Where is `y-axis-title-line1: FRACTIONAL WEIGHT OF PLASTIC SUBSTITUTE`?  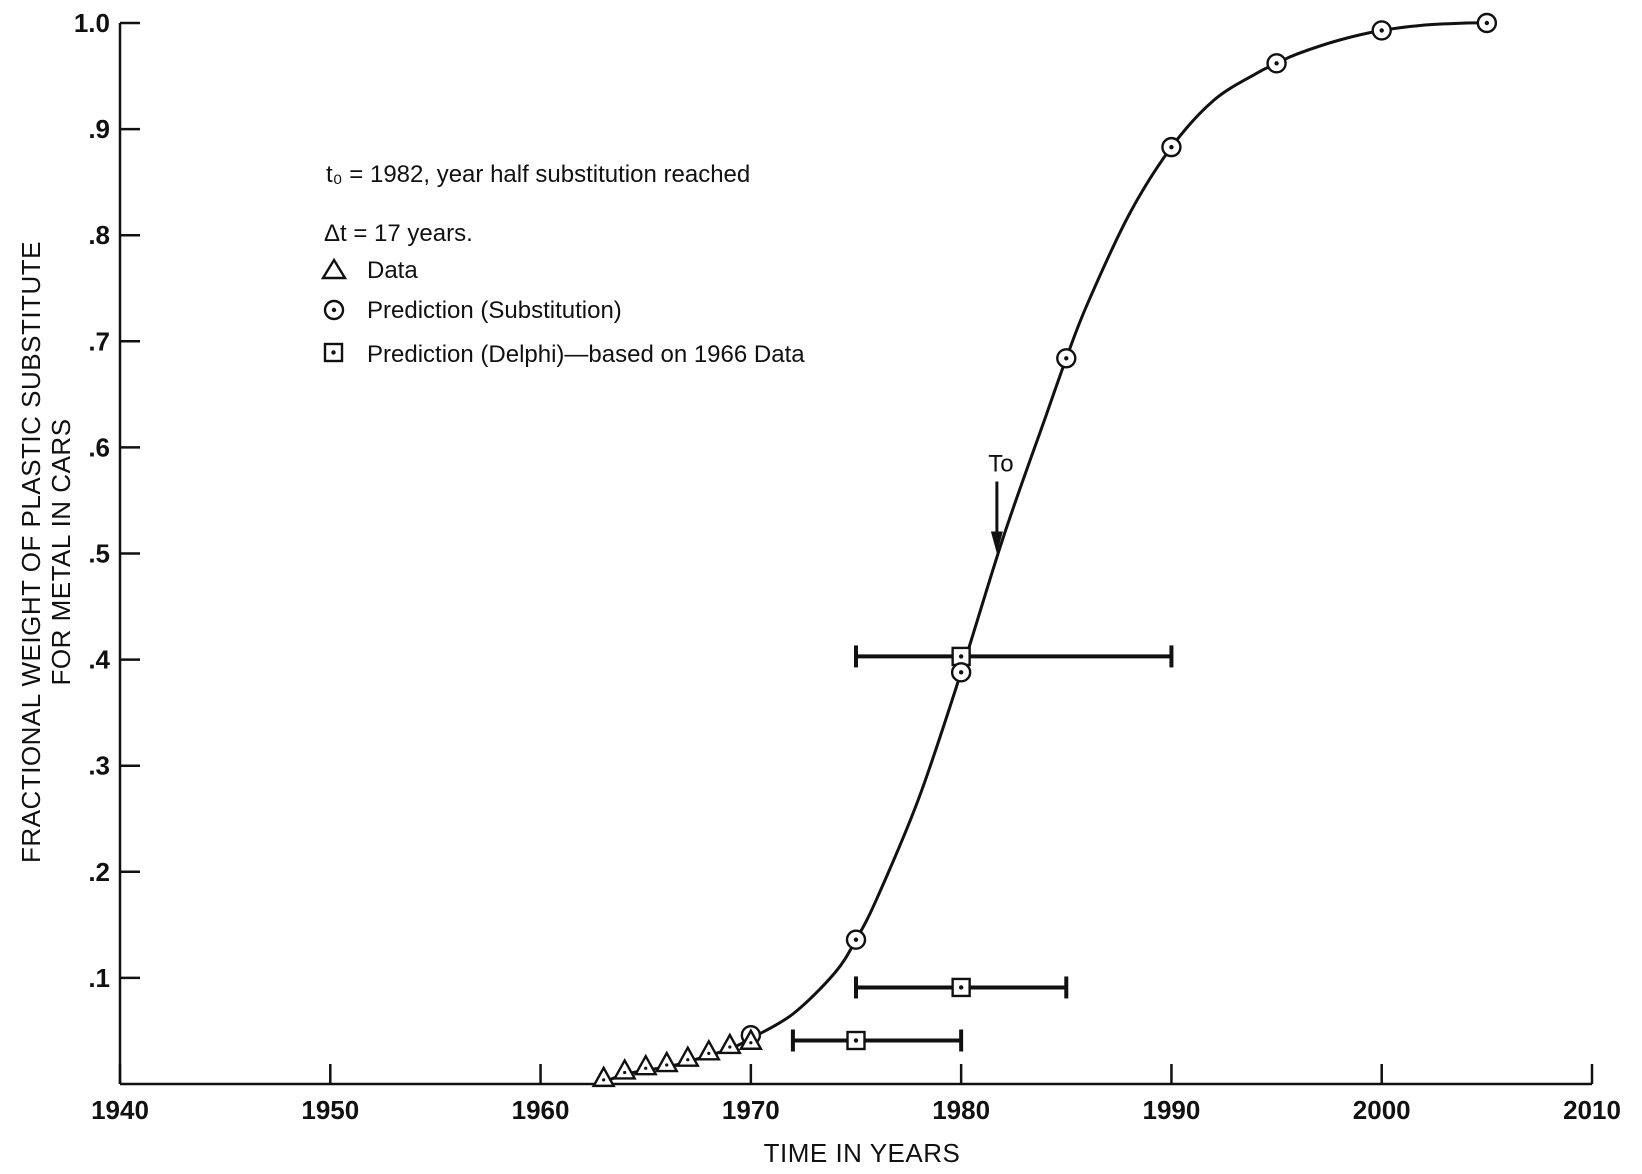
y-axis-title-line1: FRACTIONAL WEIGHT OF PLASTIC SUBSTITUTE is located at coordinates (31, 552).